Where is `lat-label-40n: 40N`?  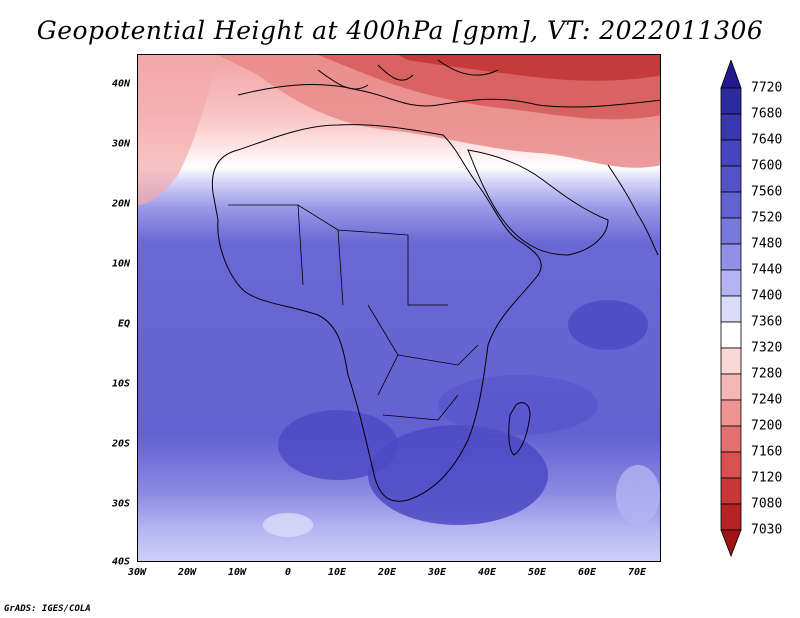
lat-label-40n: 40N is located at coordinates (120, 84).